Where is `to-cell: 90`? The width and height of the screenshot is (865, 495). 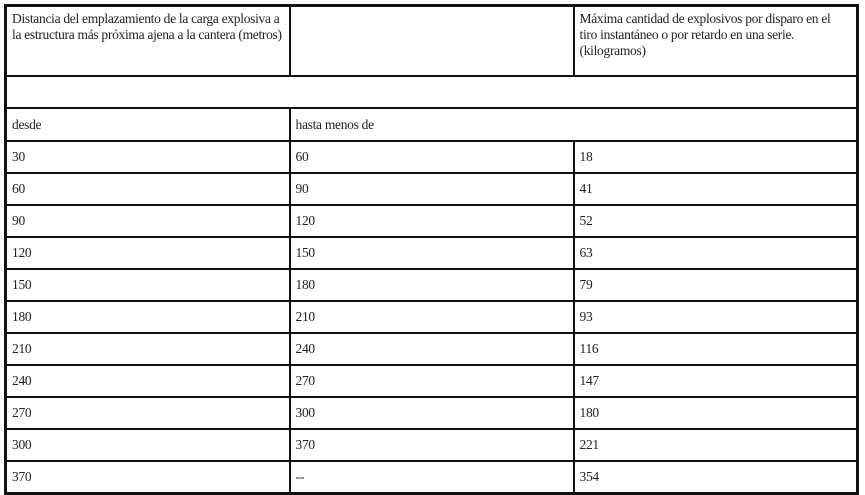 to-cell: 90 is located at coordinates (431, 189).